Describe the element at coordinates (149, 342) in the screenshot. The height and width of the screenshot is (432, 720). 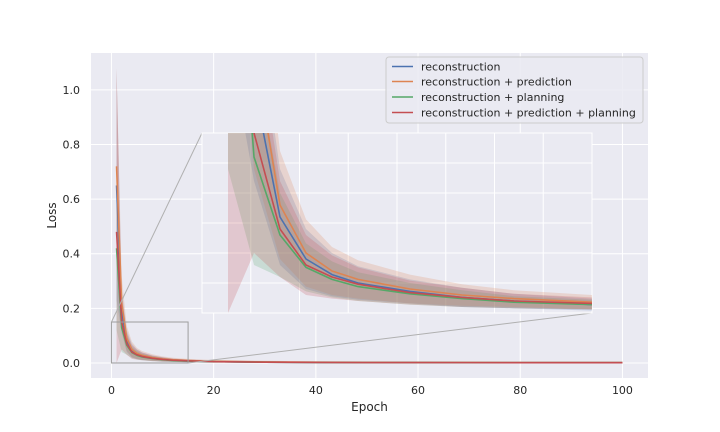
I see `zoom-region-box` at that location.